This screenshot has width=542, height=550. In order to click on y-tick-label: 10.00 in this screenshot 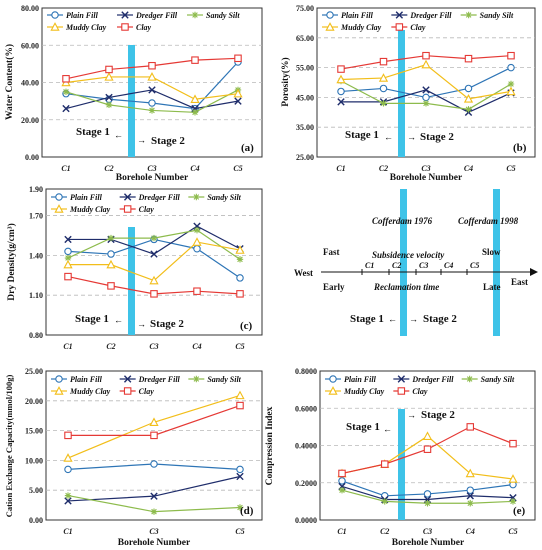, I will do `click(34, 460)`.